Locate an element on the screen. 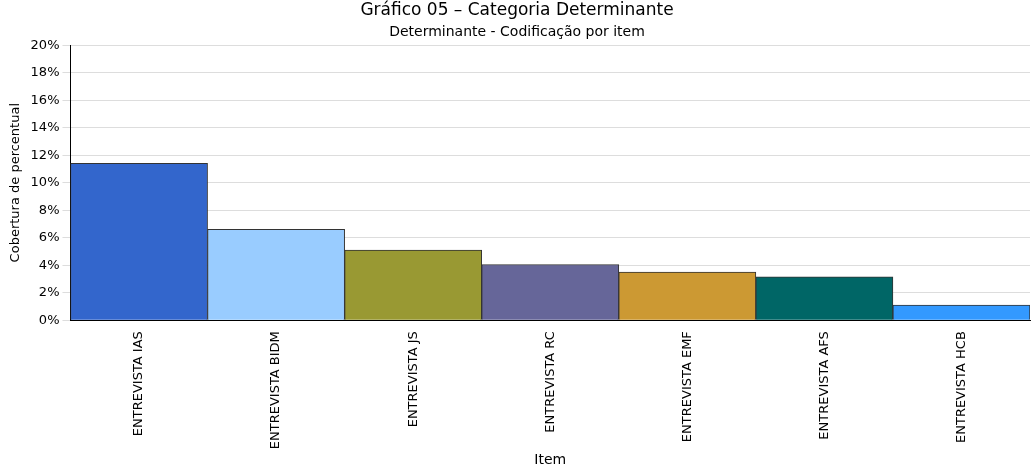 The image size is (1034, 471). chart-subtitle: Determinante - Codificação por item is located at coordinates (517, 31).